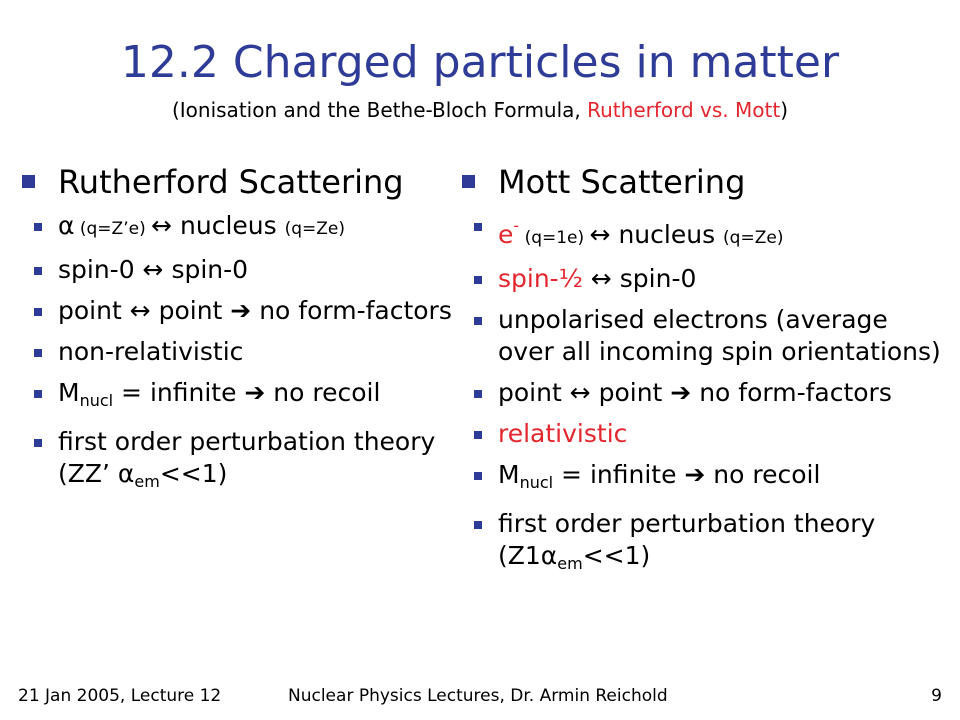  I want to click on list-item: spin-0 ↔ spin-0, so click(242, 270).